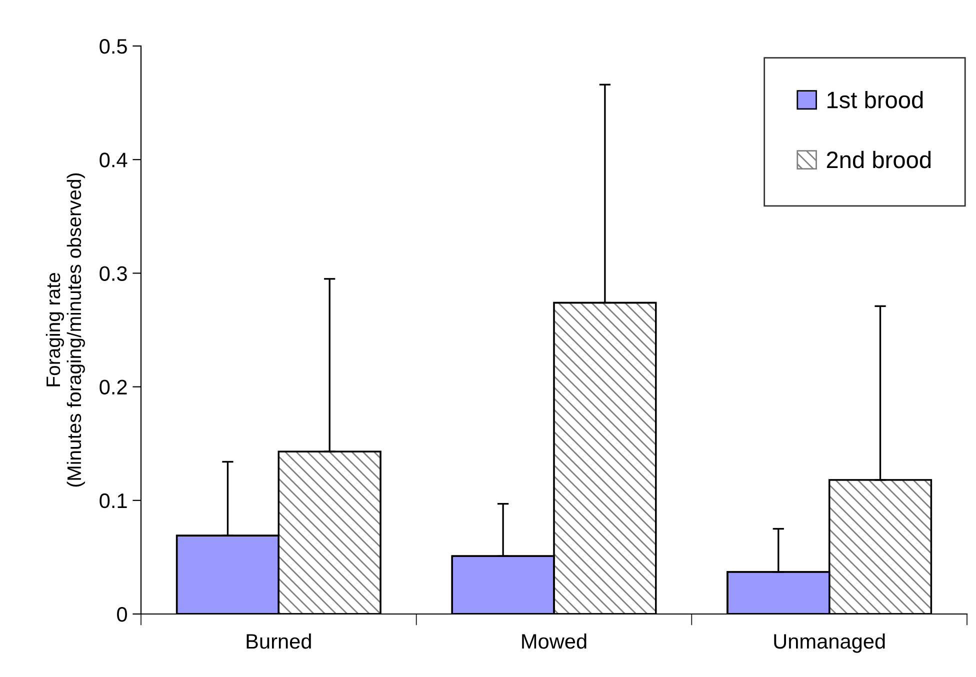 This screenshot has height=677, width=976. What do you see at coordinates (113, 500) in the screenshot?
I see `y-tick-label: 0.1` at bounding box center [113, 500].